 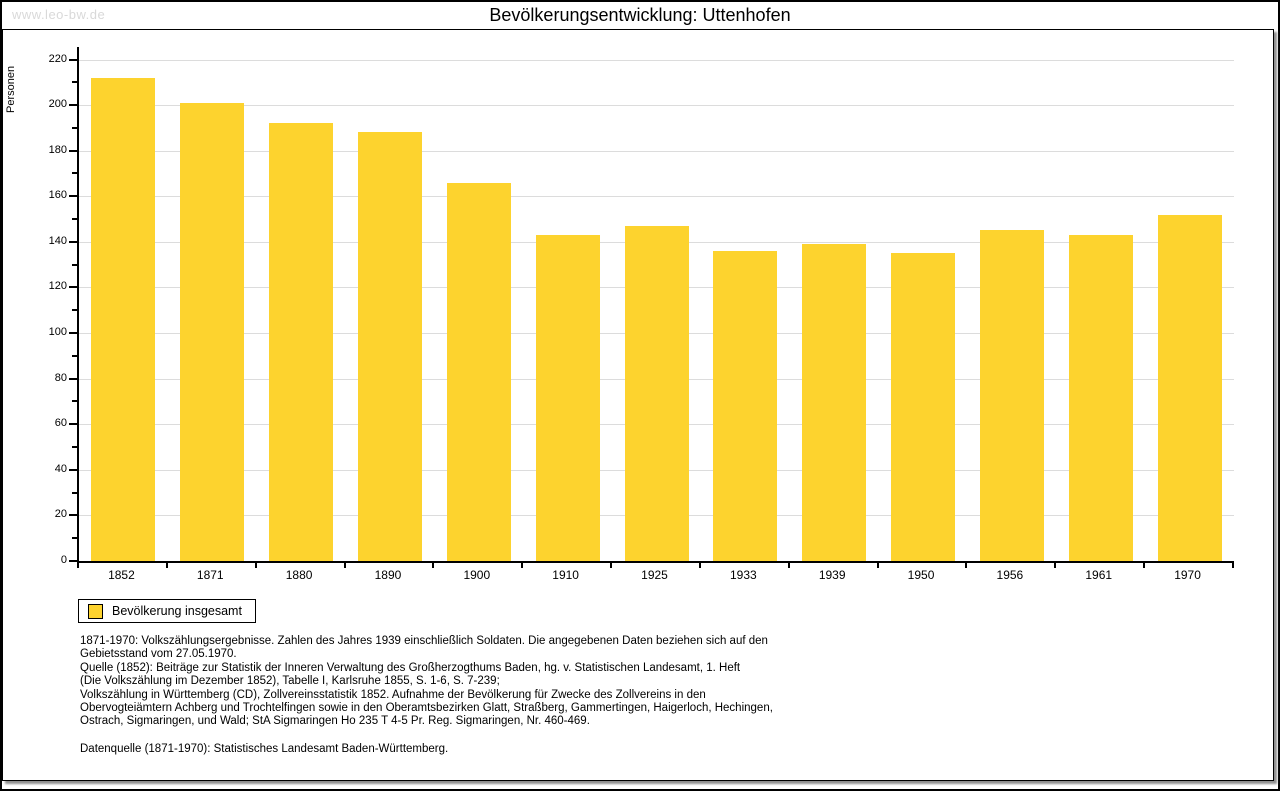 I want to click on y-tick-label-80: 80, so click(x=60, y=377).